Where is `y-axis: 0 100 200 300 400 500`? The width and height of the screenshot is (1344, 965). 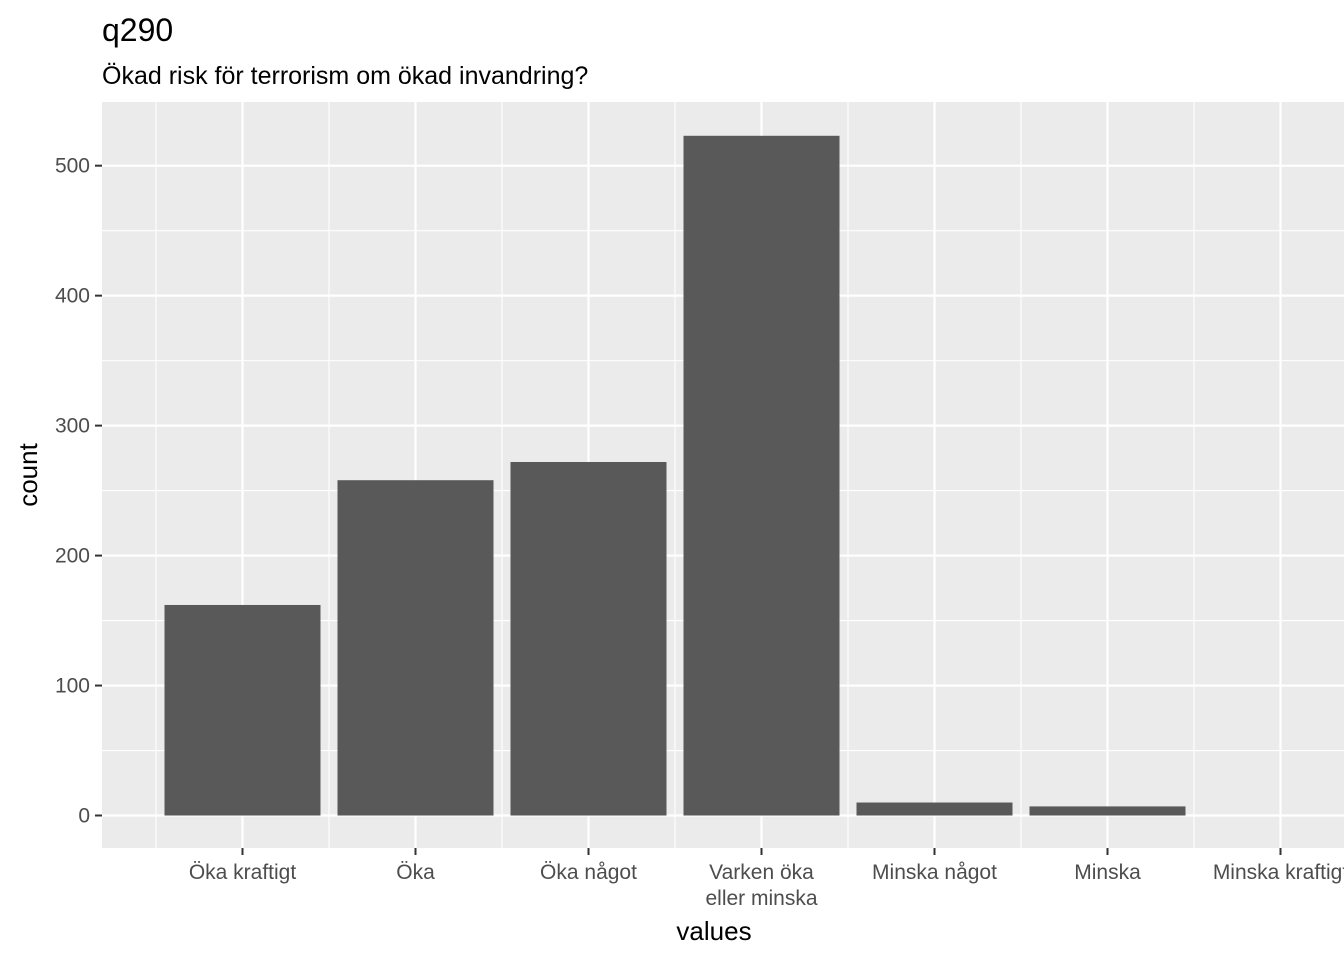
y-axis: 0 100 200 300 400 500 is located at coordinates (78, 491).